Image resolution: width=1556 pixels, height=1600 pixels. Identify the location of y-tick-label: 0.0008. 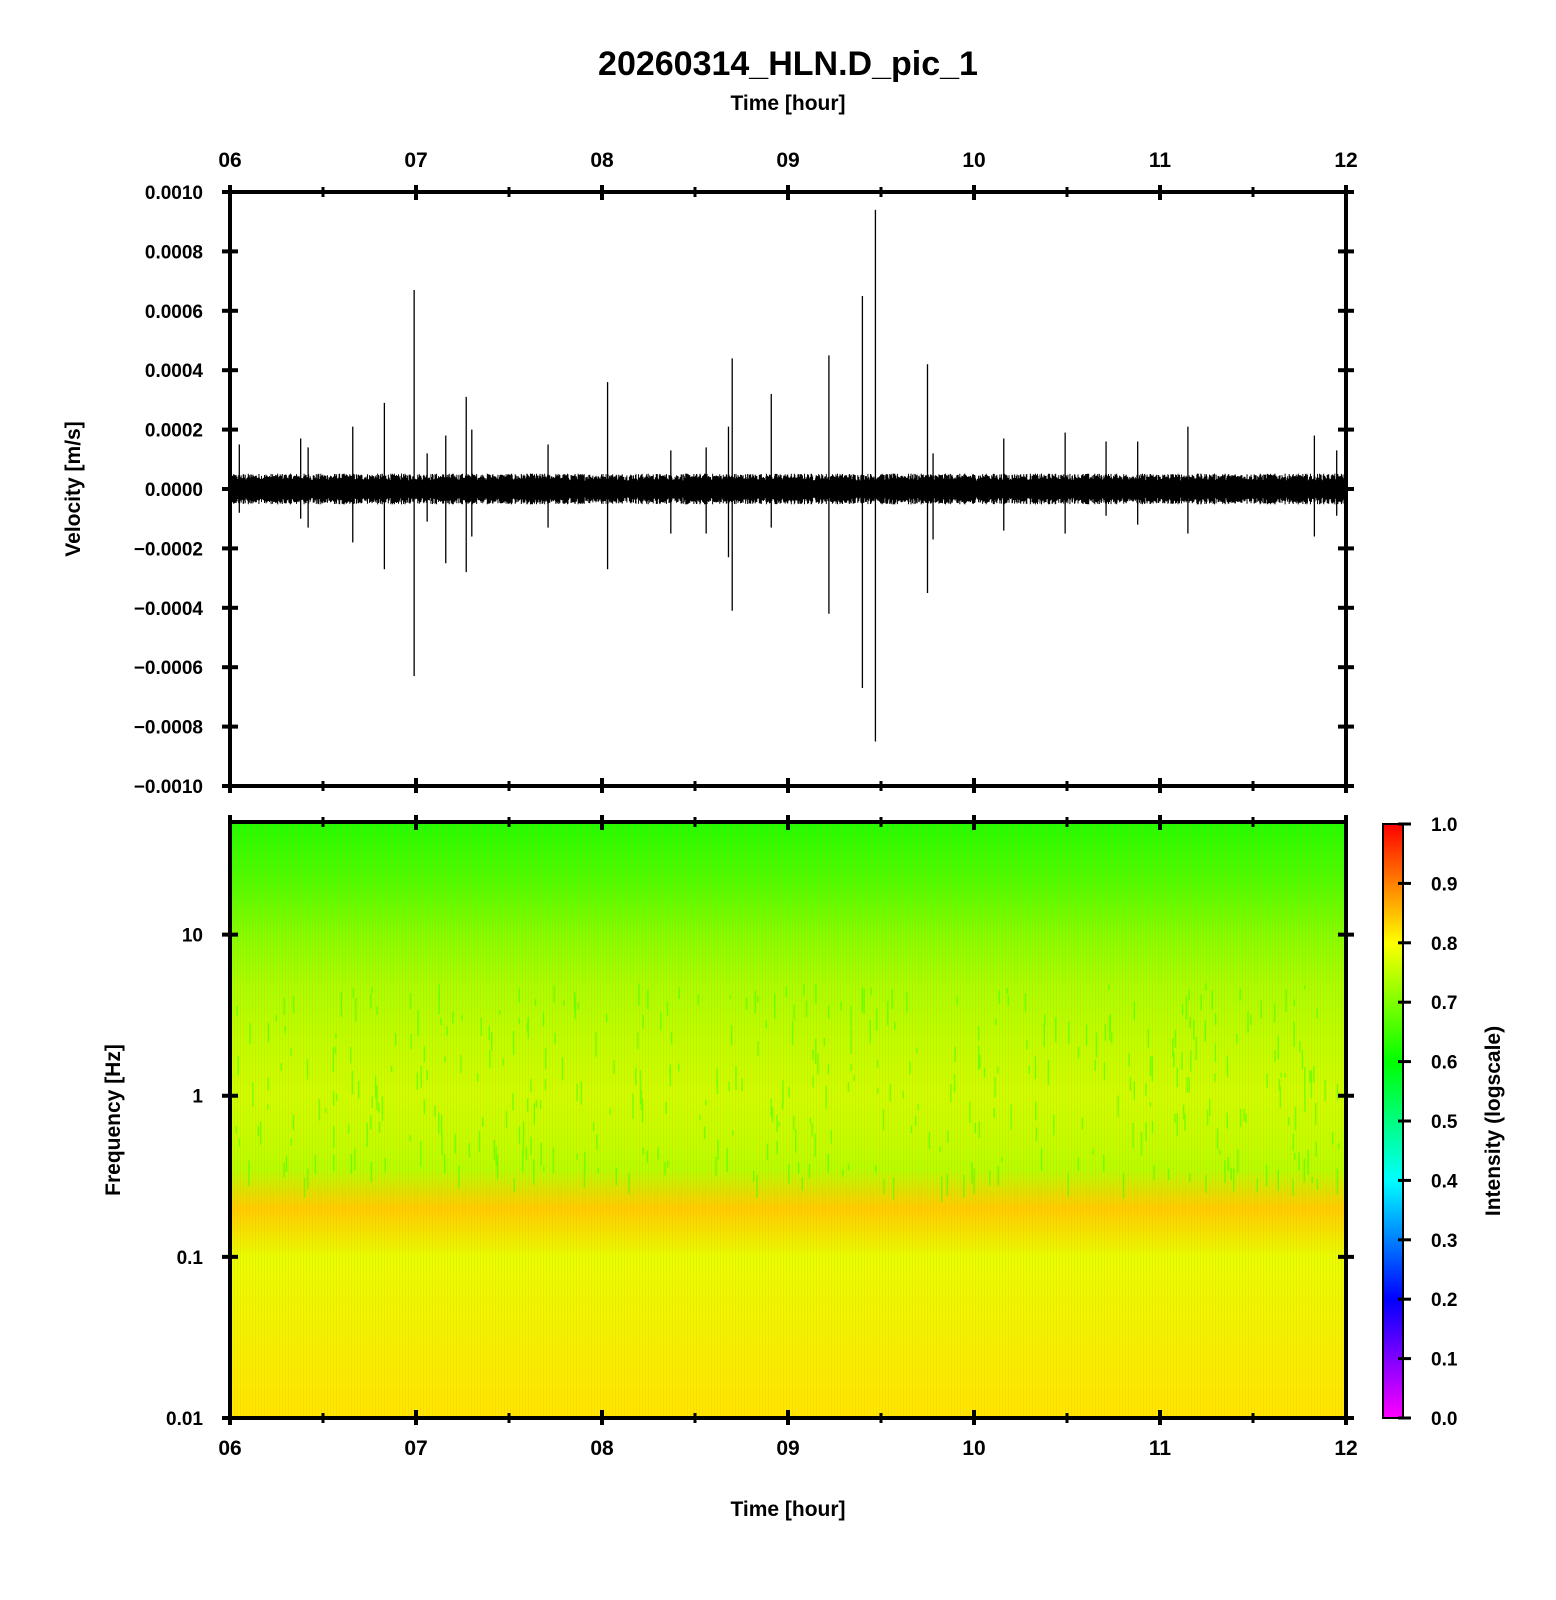
(174, 252).